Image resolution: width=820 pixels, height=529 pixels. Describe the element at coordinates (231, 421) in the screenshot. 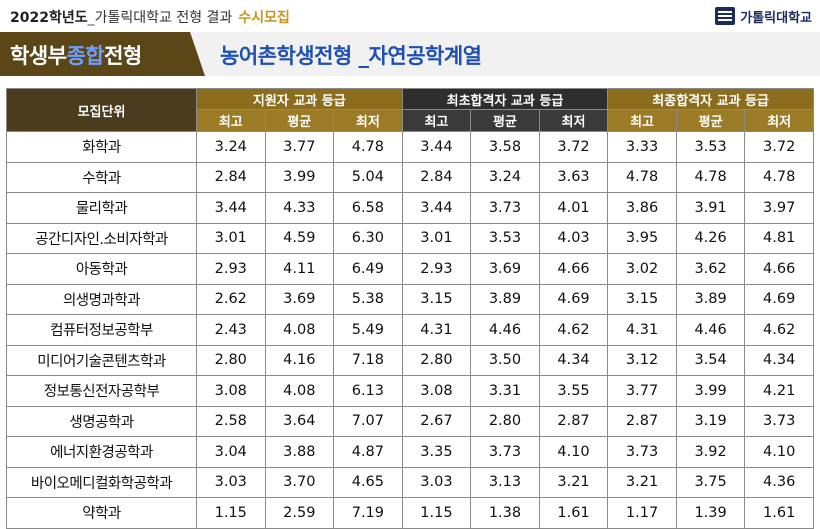

I see `grade-cell: 2.58` at that location.